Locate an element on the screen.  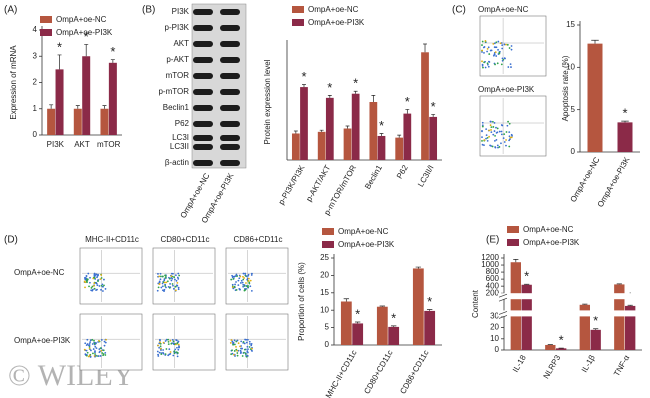
x-tick-label: AKT is located at coordinates (82, 144).